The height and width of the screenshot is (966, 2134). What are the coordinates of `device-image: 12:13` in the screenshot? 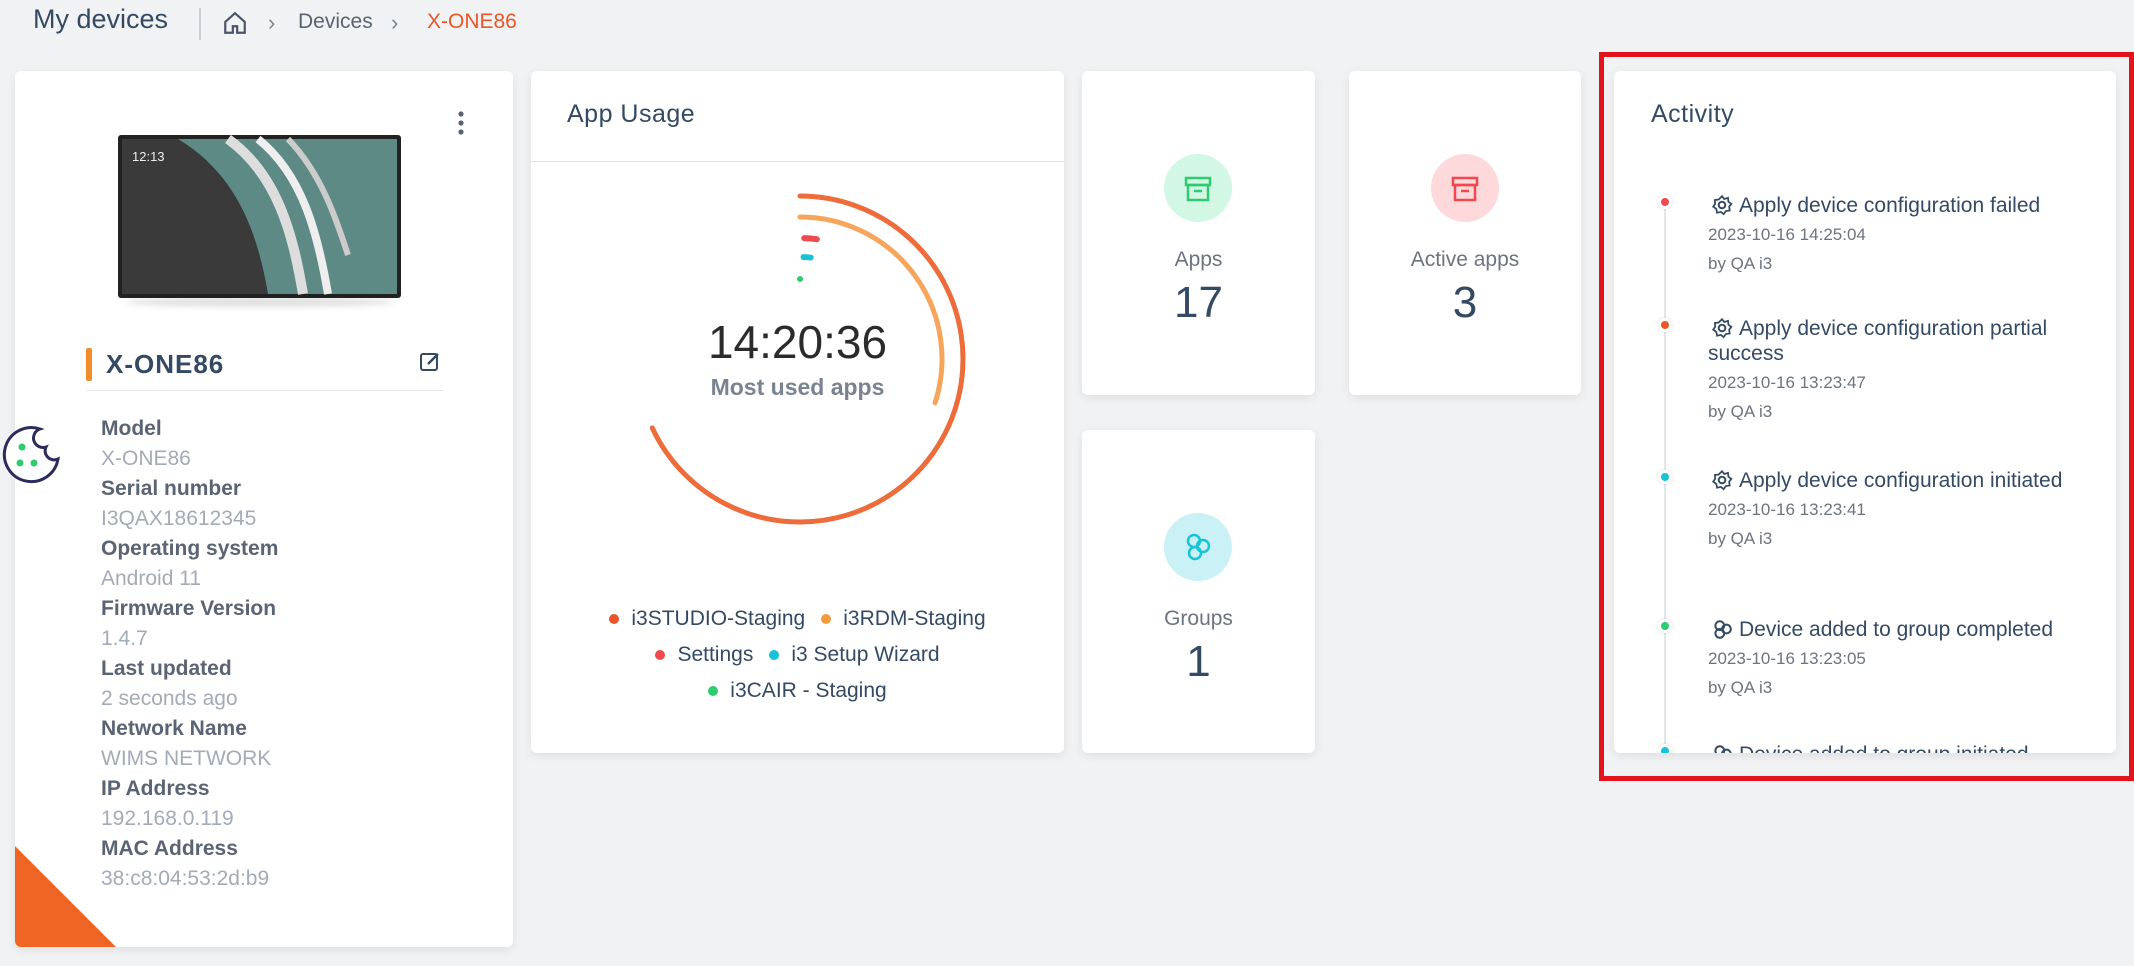 It's located at (259, 216).